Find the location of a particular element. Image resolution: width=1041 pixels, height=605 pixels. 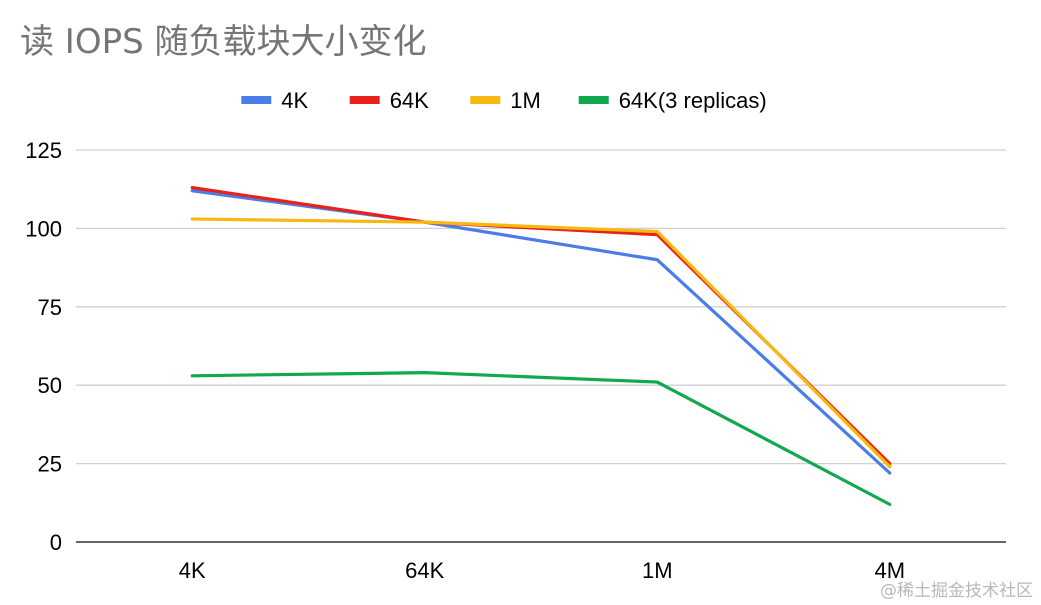

x-tick-label: 4M is located at coordinates (889, 570).